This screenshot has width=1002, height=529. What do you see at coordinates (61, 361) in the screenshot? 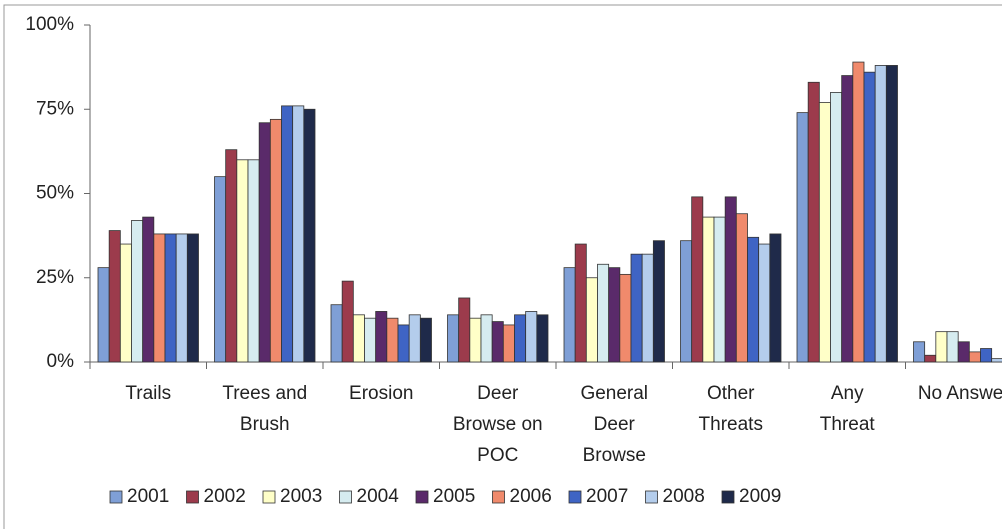
I see `y-tick-label: 0%` at bounding box center [61, 361].